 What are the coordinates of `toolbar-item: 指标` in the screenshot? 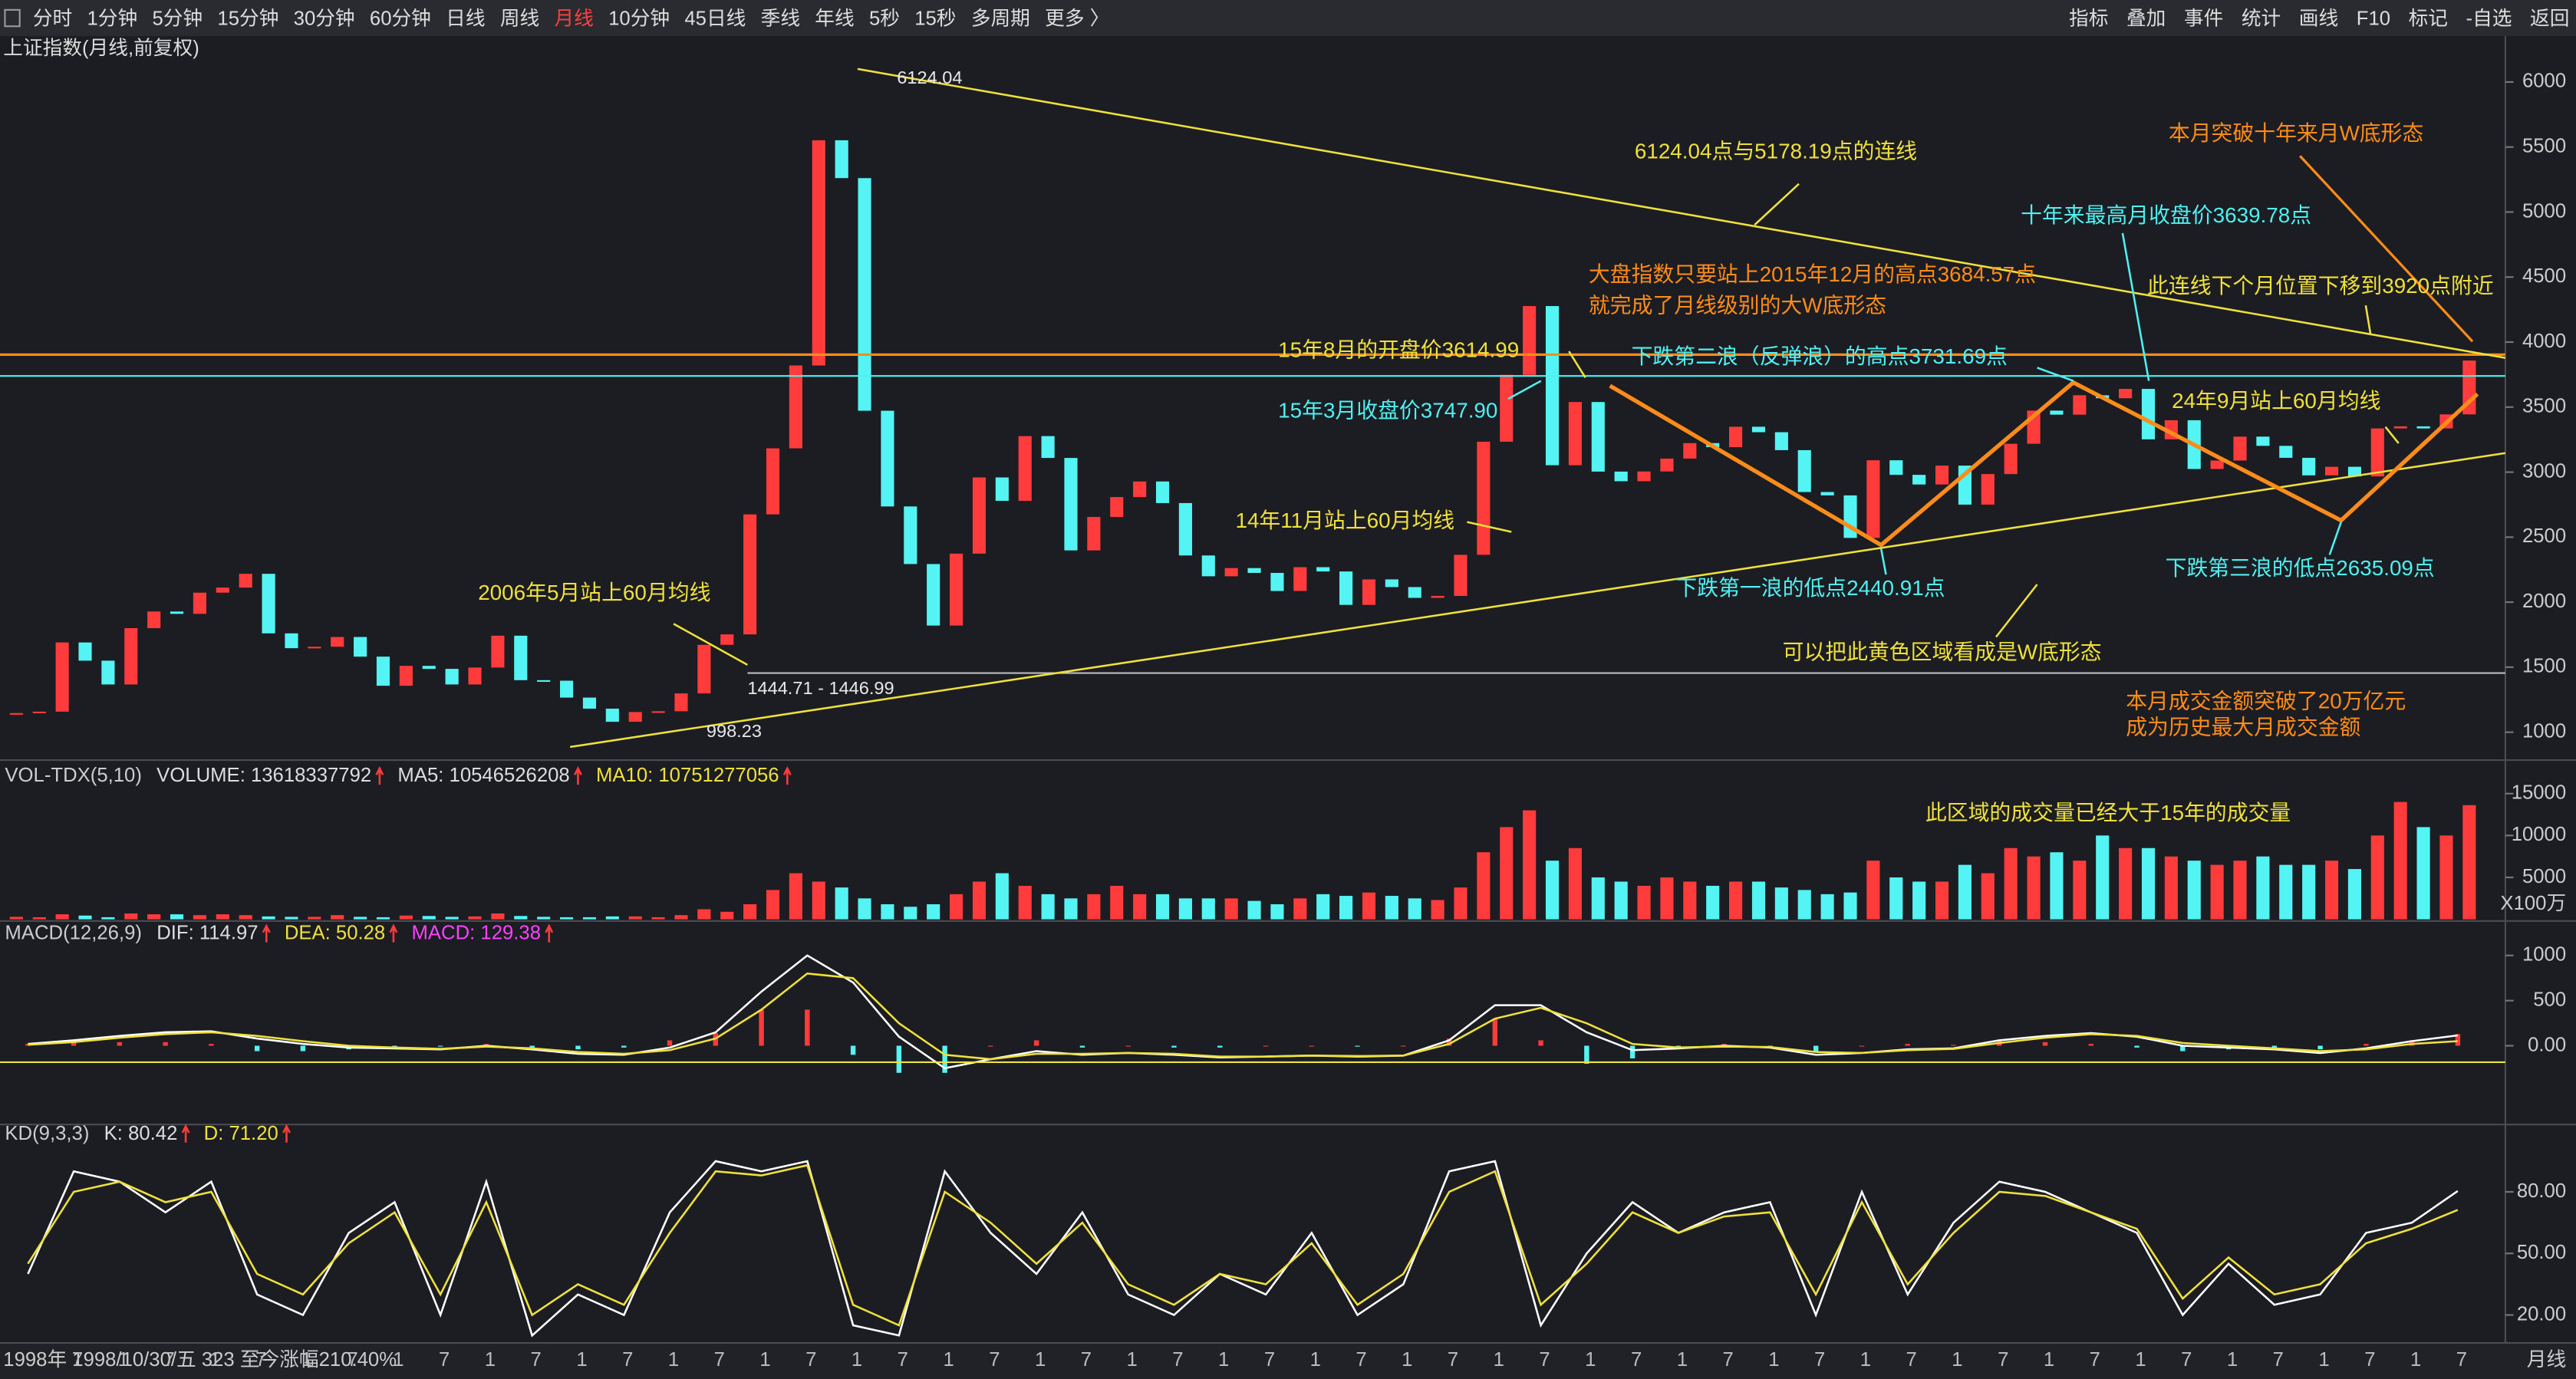 It's located at (2088, 18).